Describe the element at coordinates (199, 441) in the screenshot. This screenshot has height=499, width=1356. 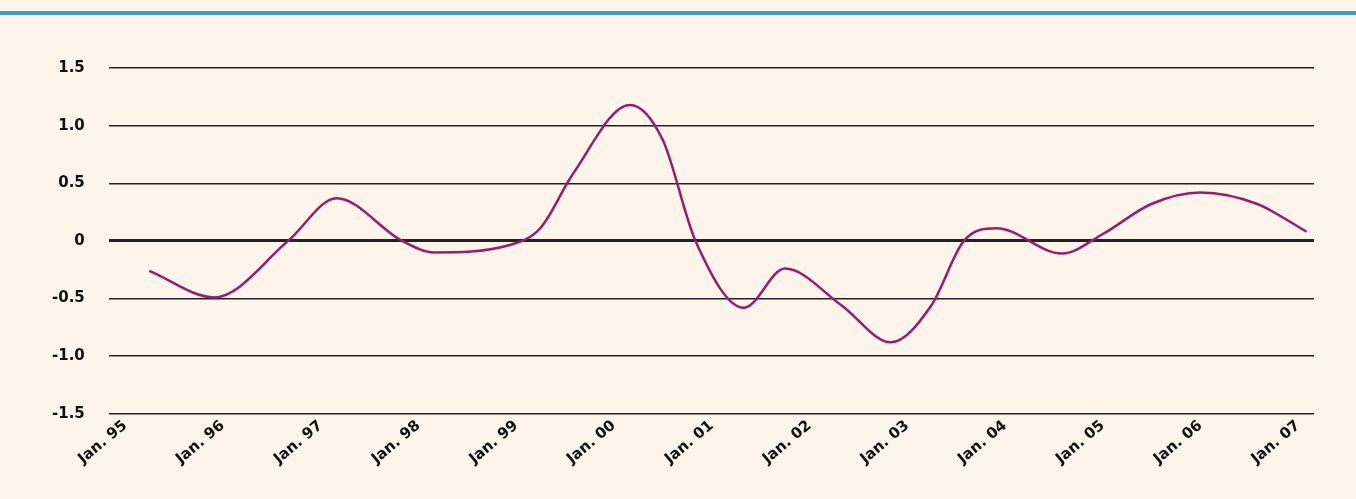
I see `x-tick-label: Jan. 96` at that location.